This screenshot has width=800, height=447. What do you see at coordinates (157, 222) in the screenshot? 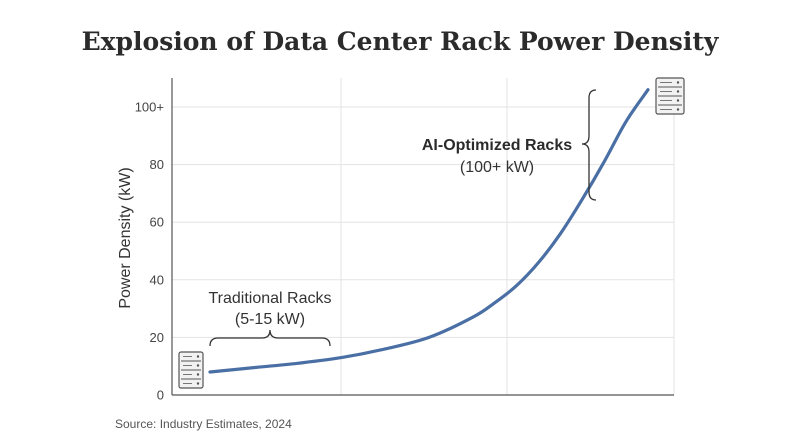
I see `y-tick-label: 60` at bounding box center [157, 222].